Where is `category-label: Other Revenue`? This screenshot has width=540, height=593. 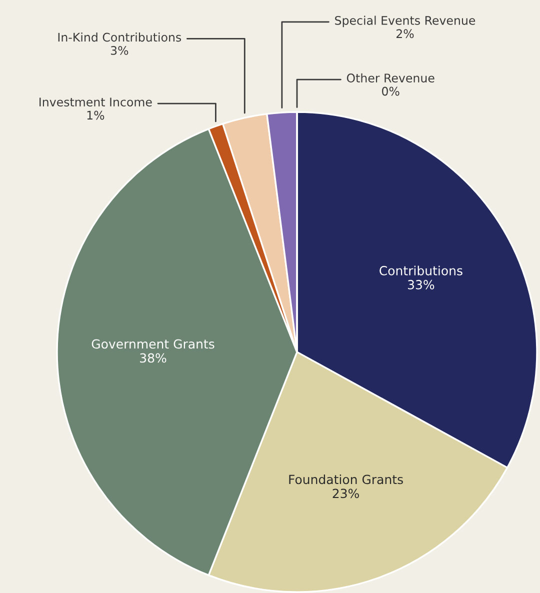
category-label: Other Revenue is located at coordinates (390, 77).